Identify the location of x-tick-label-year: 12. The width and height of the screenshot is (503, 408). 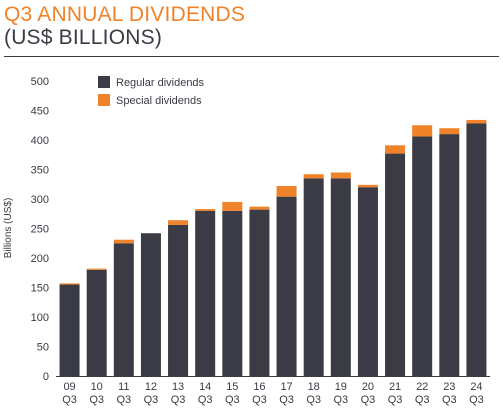
(151, 387).